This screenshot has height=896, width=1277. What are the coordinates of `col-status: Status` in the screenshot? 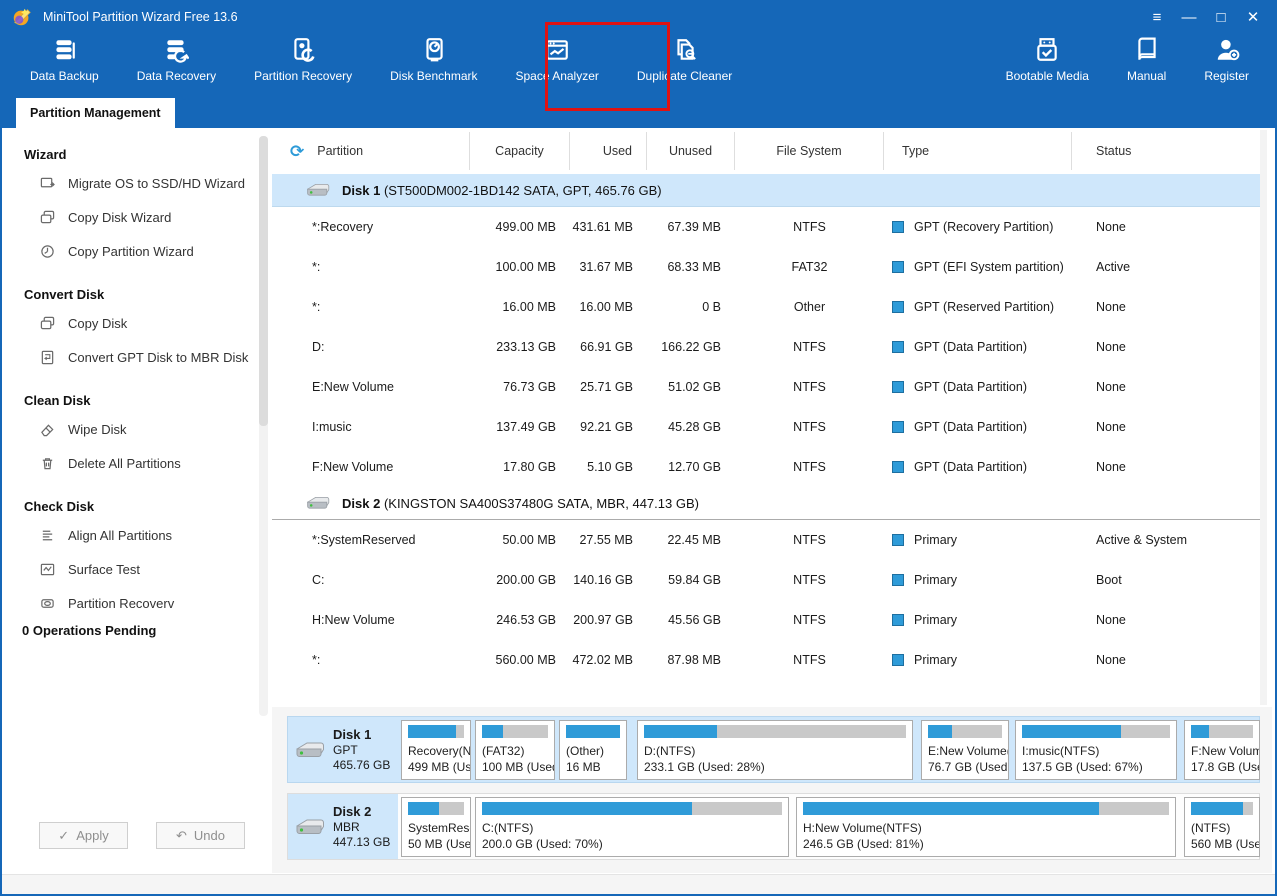 It's located at (1114, 151).